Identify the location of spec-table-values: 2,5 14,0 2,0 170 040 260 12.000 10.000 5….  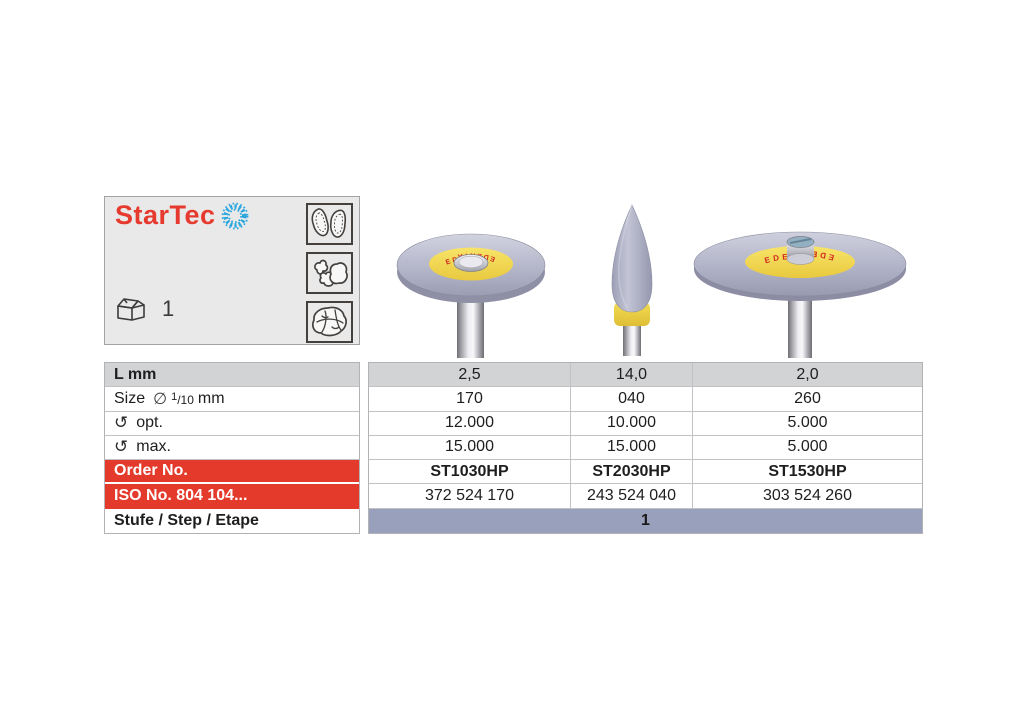
(645, 448).